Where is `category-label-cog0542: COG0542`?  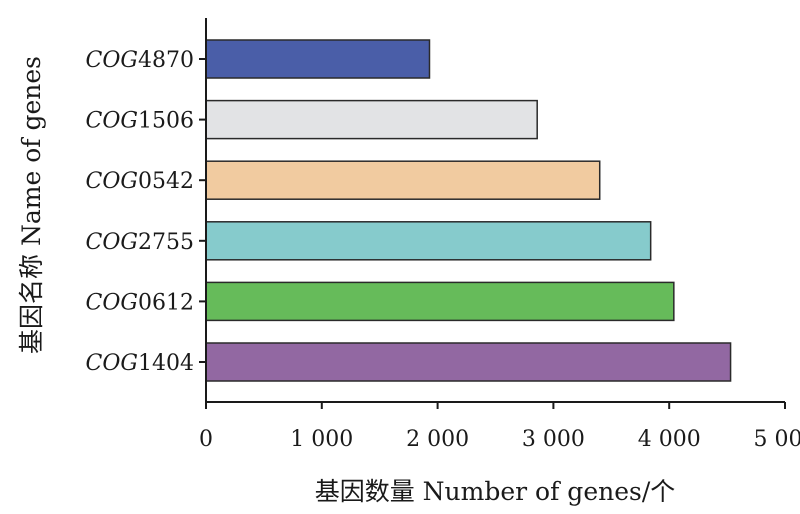
category-label-cog0542: COG0542 is located at coordinates (140, 181).